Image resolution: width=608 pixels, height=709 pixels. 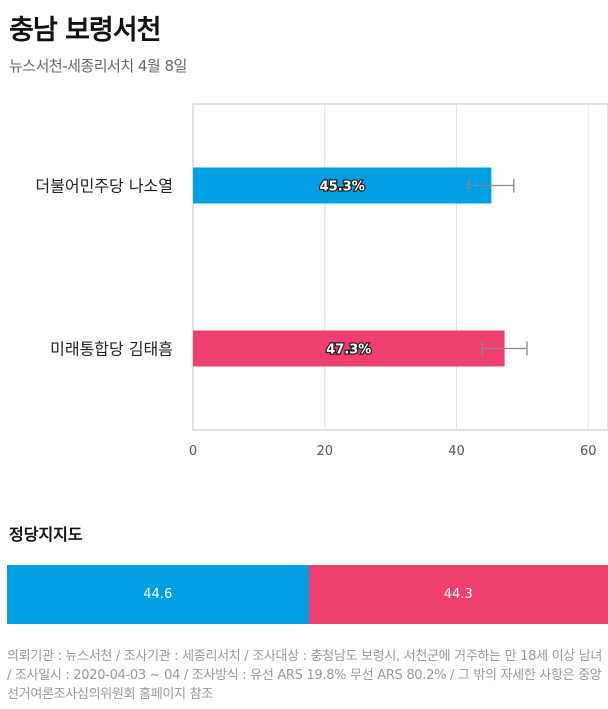 What do you see at coordinates (588, 451) in the screenshot?
I see `x-tick-label: 60` at bounding box center [588, 451].